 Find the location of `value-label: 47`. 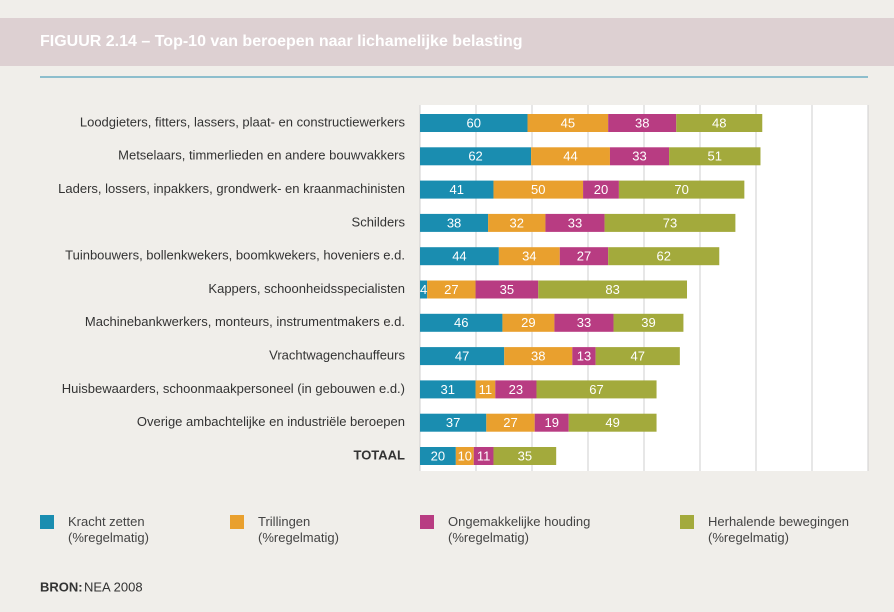

value-label: 47 is located at coordinates (637, 356).